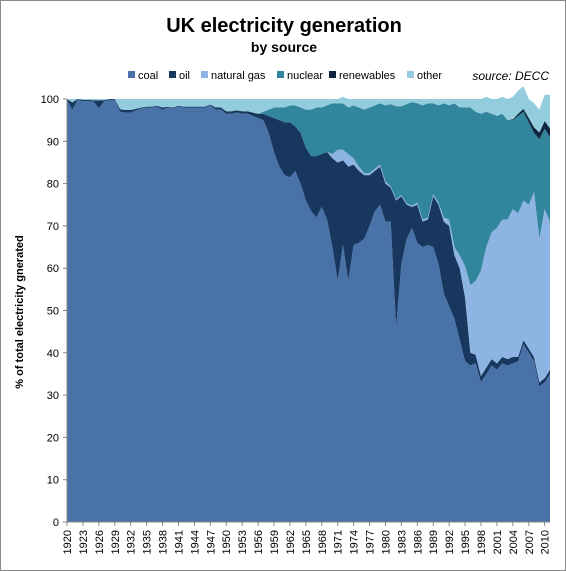 This screenshot has height=571, width=566. Describe the element at coordinates (132, 542) in the screenshot. I see `x-tick-label: 1932` at that location.